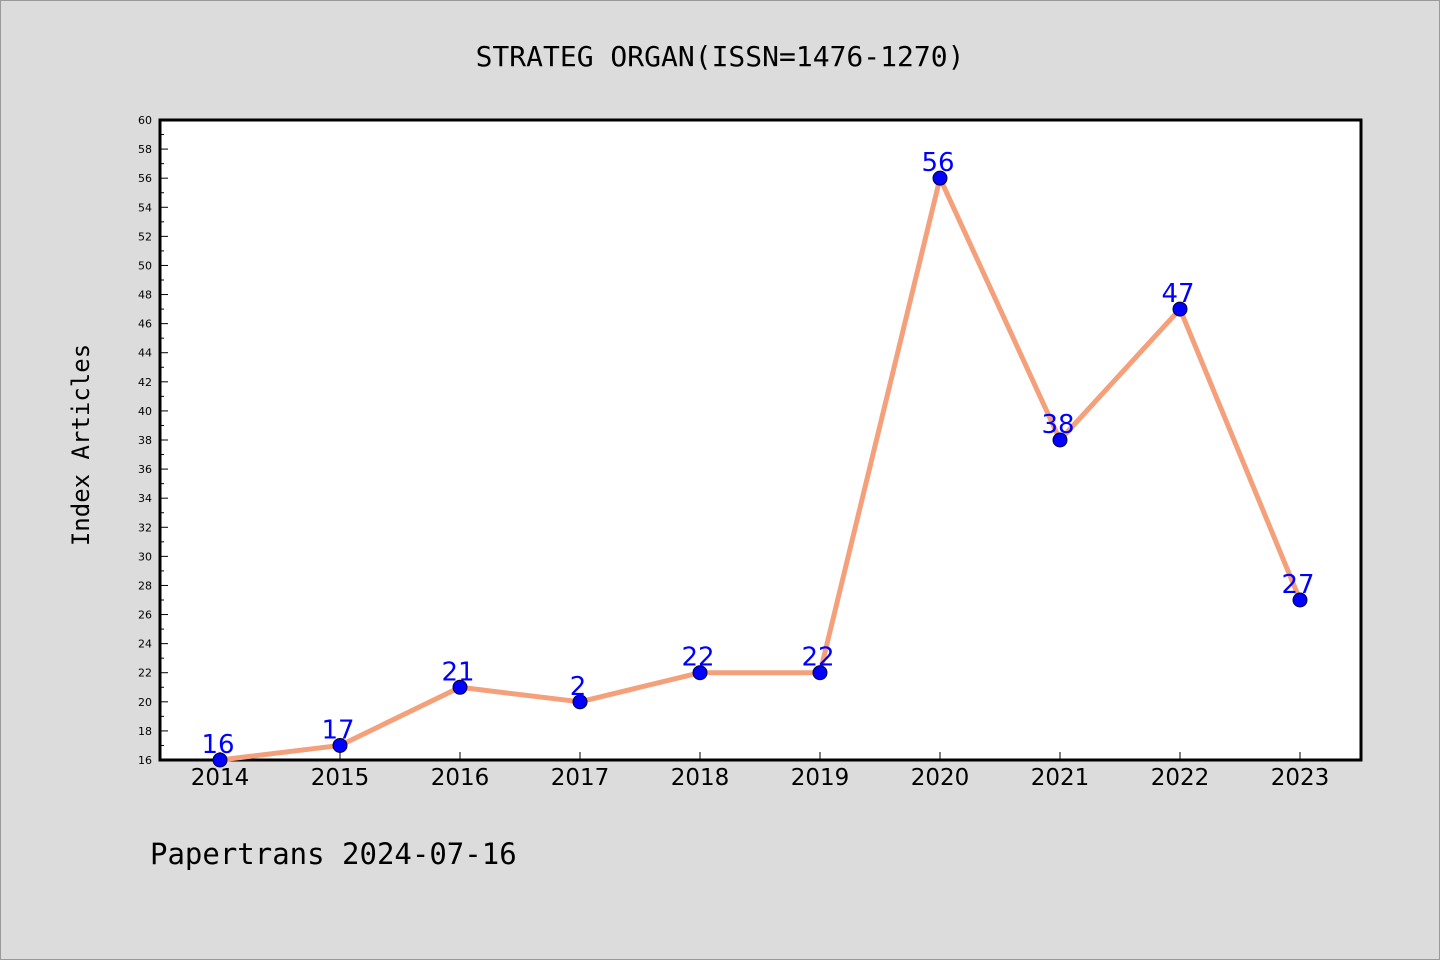  Describe the element at coordinates (580, 778) in the screenshot. I see `x-tick-label: 2017` at that location.